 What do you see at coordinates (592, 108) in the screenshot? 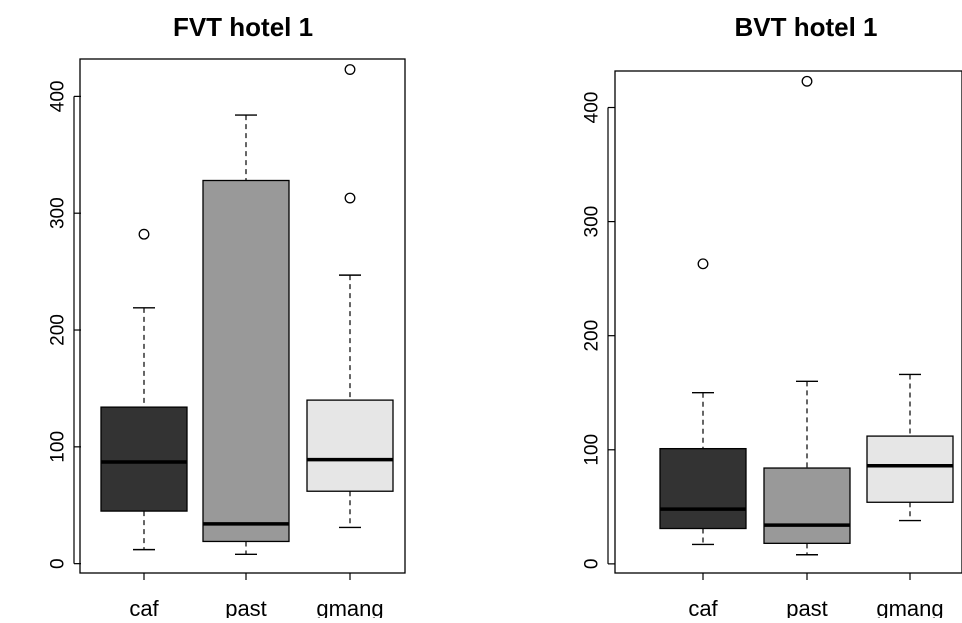
I see `chart-2-y-tick-label: 400` at bounding box center [592, 108].